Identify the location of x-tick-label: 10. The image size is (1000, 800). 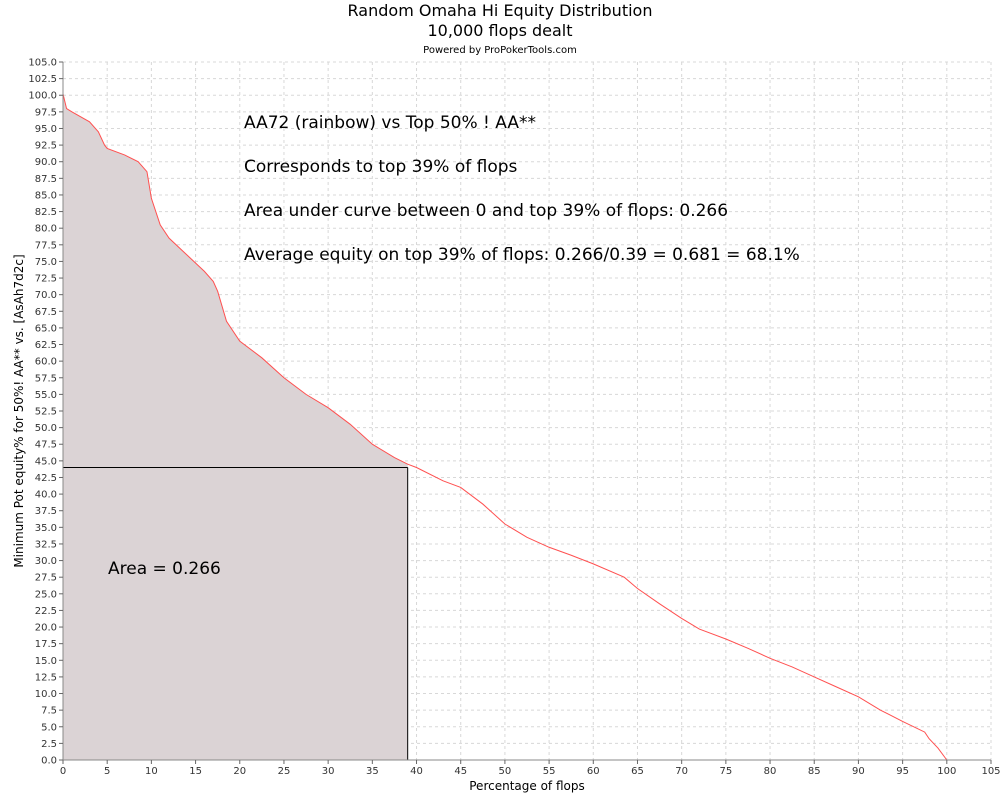
(151, 771).